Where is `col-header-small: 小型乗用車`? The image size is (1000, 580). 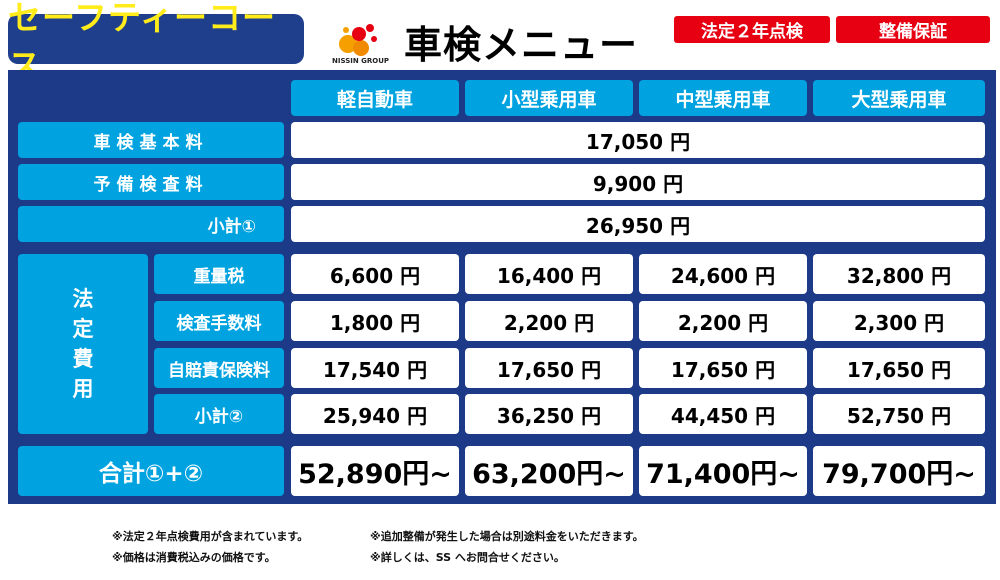 col-header-small: 小型乗用車 is located at coordinates (549, 98).